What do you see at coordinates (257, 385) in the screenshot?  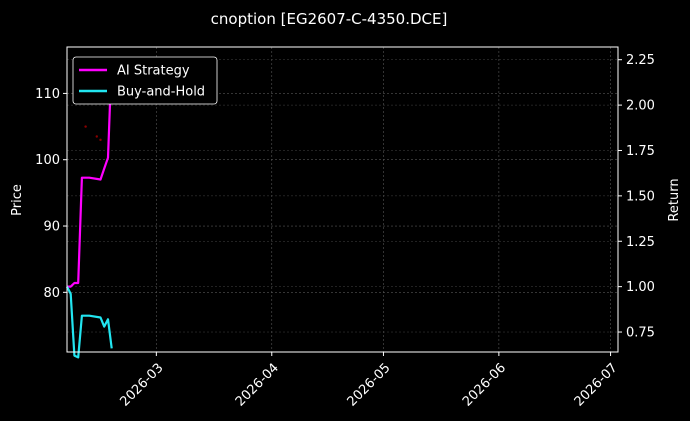 I see `x-tick-label: 2026-04` at bounding box center [257, 385].